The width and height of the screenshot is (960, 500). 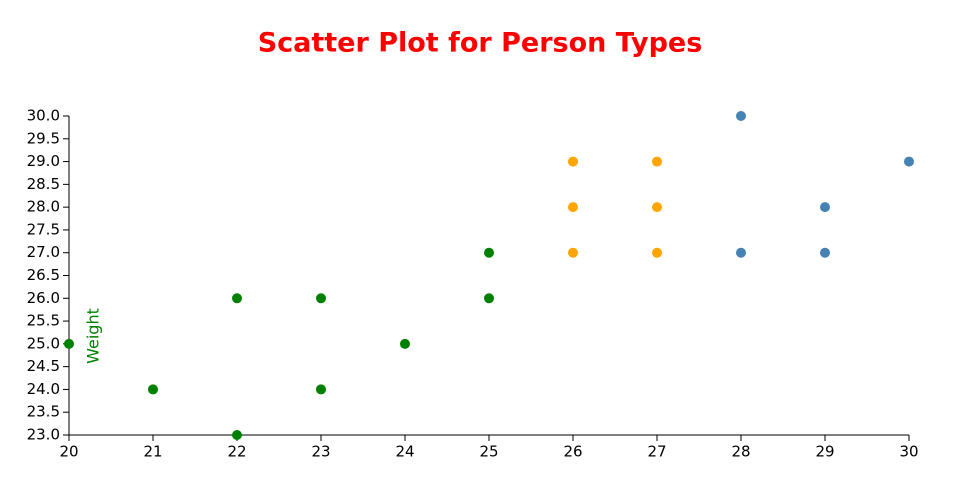 I want to click on x-tick-label: 22, so click(x=236, y=452).